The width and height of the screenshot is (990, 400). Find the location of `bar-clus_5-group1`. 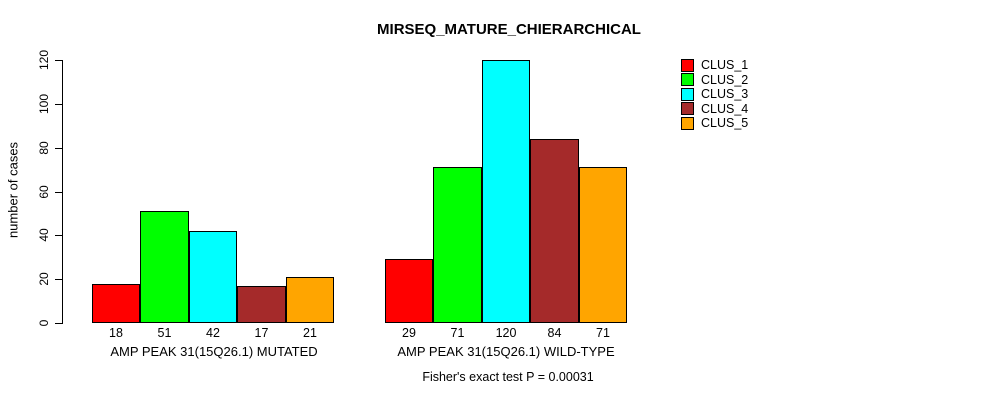

bar-clus_5-group1 is located at coordinates (310, 300).